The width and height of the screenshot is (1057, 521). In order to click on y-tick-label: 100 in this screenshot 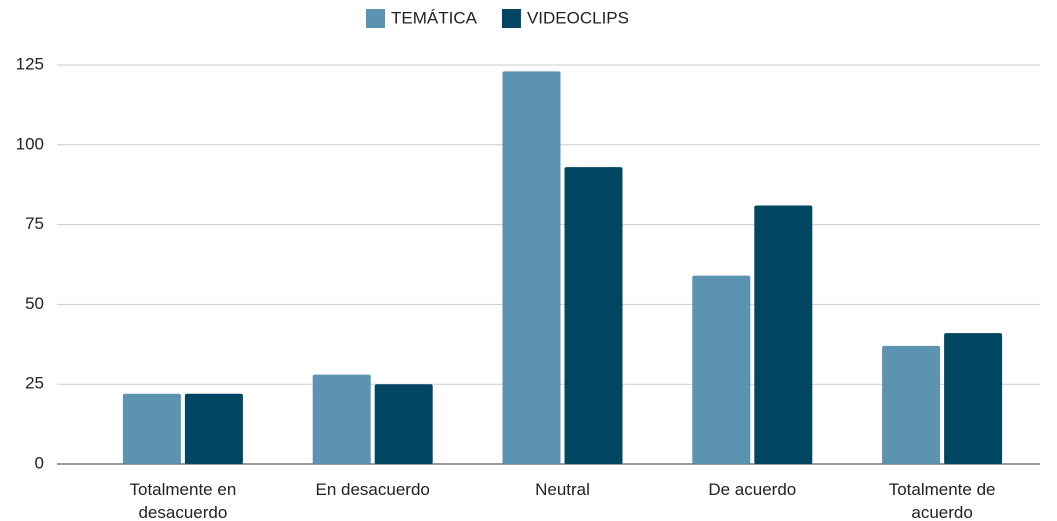, I will do `click(30, 143)`.